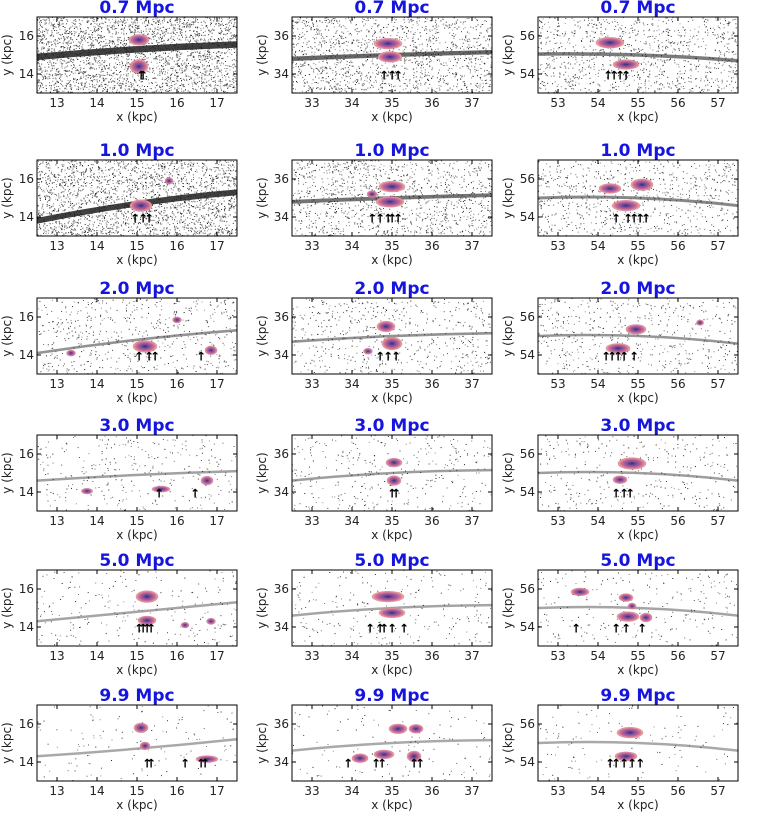 This screenshot has height=815, width=760. Describe the element at coordinates (527, 589) in the screenshot. I see `y-tick-label: 56` at that location.